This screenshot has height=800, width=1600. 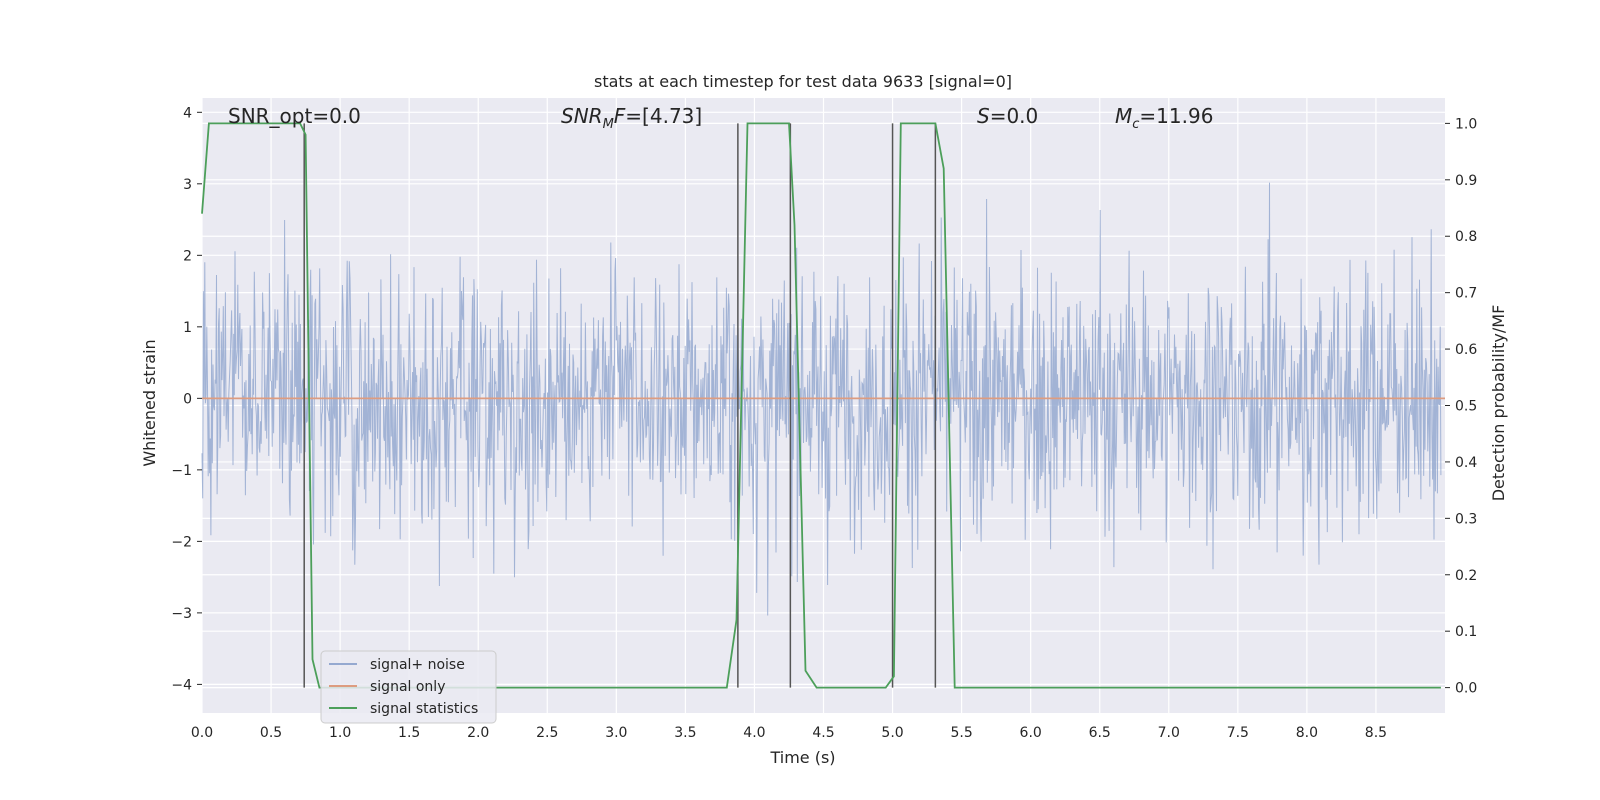 What do you see at coordinates (616, 733) in the screenshot?
I see `x-tick-label: 3.0` at bounding box center [616, 733].